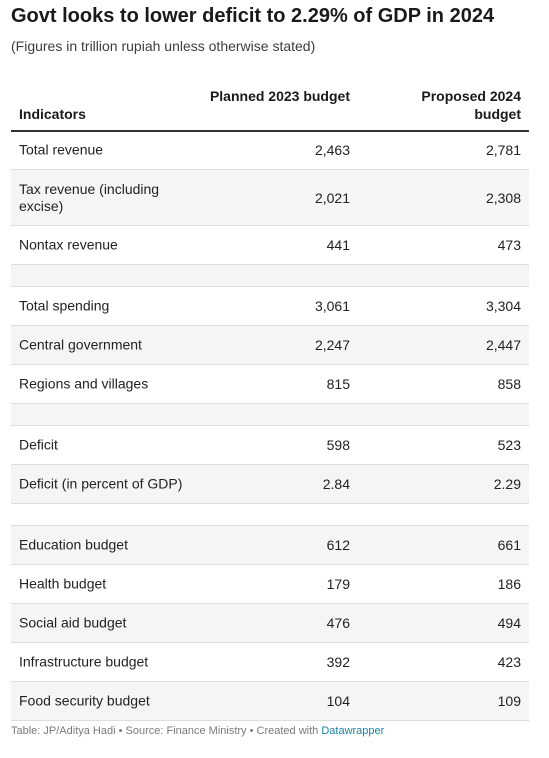 The image size is (549, 758). Describe the element at coordinates (84, 661) in the screenshot. I see `row-label: Infrastructure budget` at that location.